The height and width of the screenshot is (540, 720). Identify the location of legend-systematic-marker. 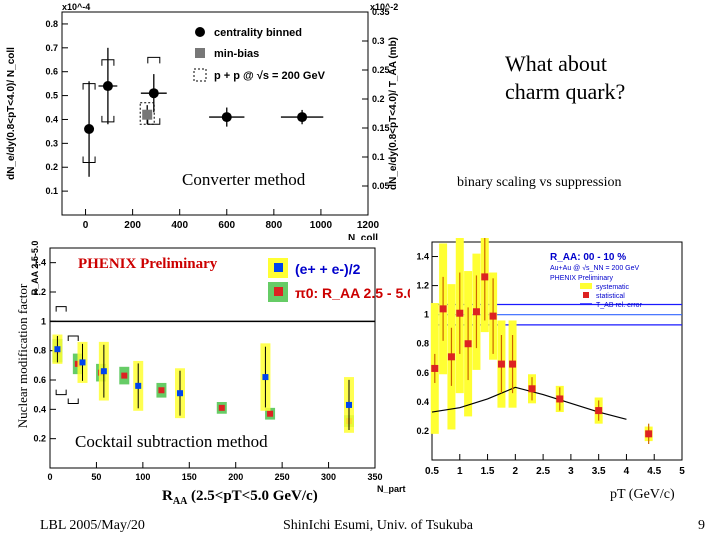
(586, 286).